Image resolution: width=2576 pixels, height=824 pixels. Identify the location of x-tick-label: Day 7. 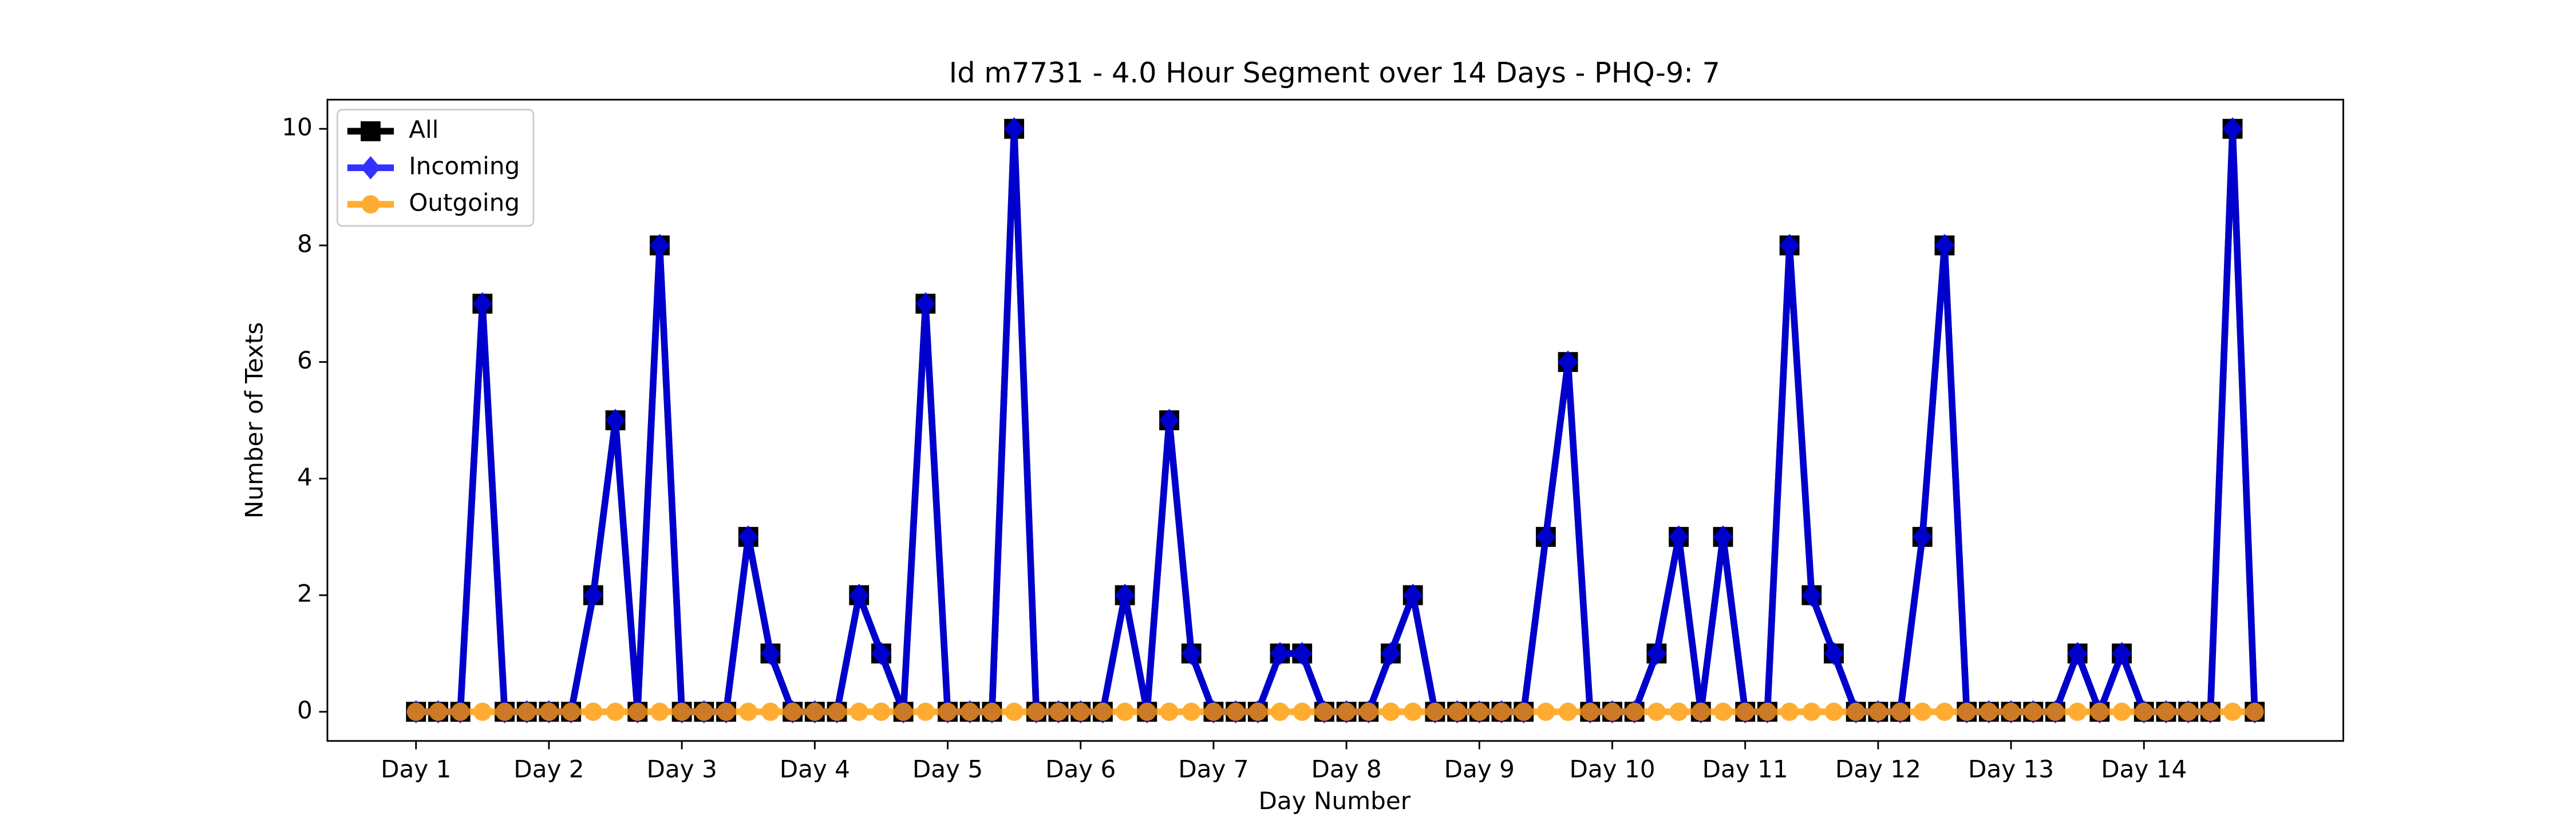
(1213, 769).